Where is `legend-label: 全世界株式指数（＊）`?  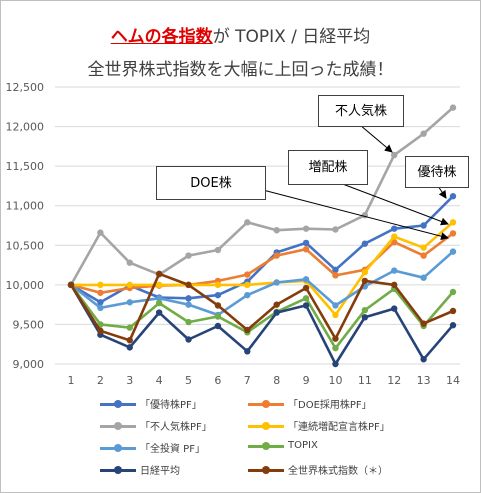
legend-label: 全世界株式指数（＊） is located at coordinates (338, 471).